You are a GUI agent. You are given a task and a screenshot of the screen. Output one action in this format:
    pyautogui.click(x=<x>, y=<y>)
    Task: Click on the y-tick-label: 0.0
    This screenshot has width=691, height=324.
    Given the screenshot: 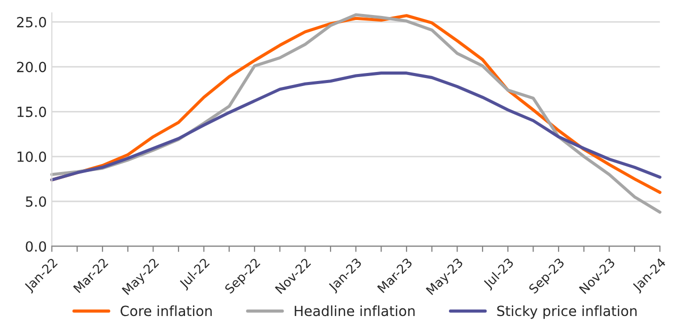 What is the action you would take?
    pyautogui.click(x=36, y=246)
    